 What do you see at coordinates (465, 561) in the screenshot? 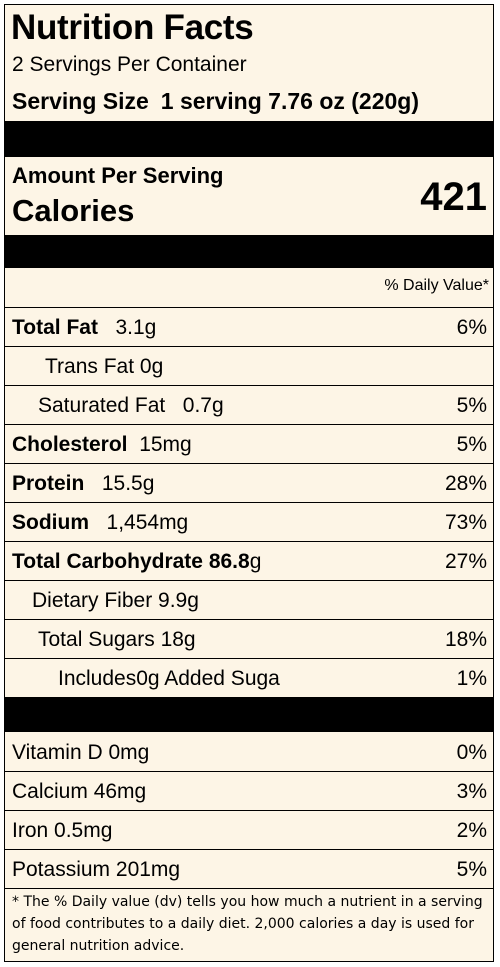
I see `nutrient-dv: 27%` at bounding box center [465, 561].